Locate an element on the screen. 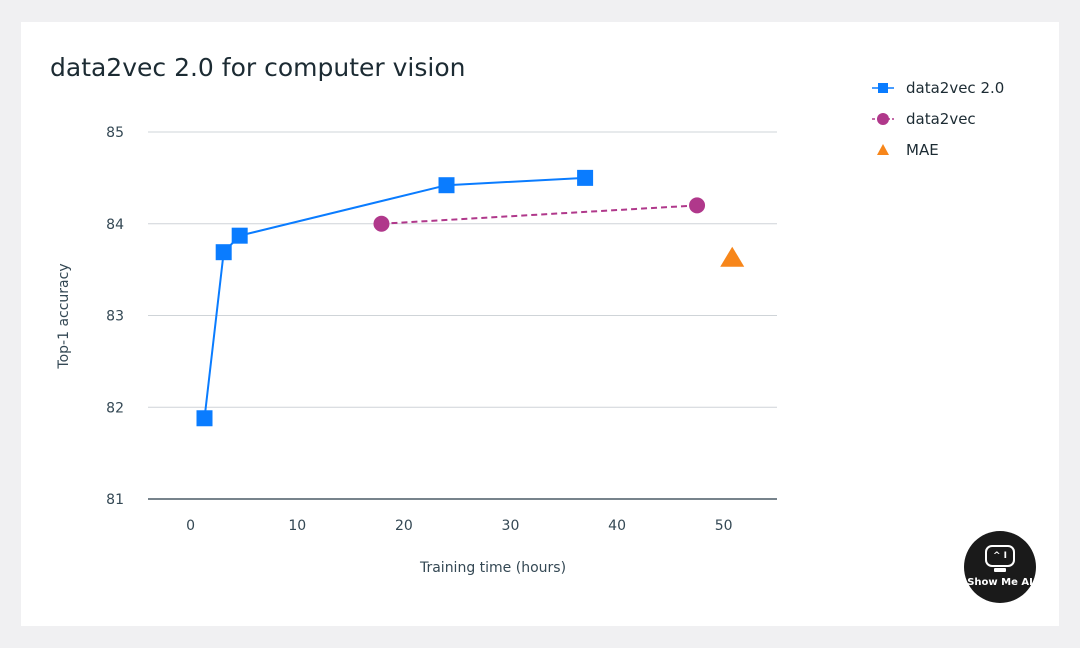 This screenshot has height=648, width=1080. legend-label: MAE is located at coordinates (922, 149).